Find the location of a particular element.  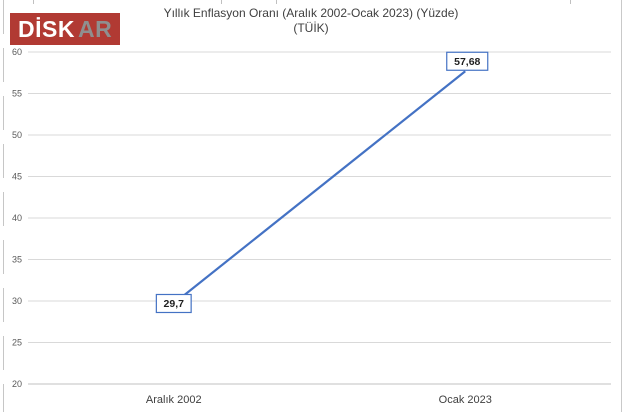

y-tick-label: 30 is located at coordinates (17, 301).